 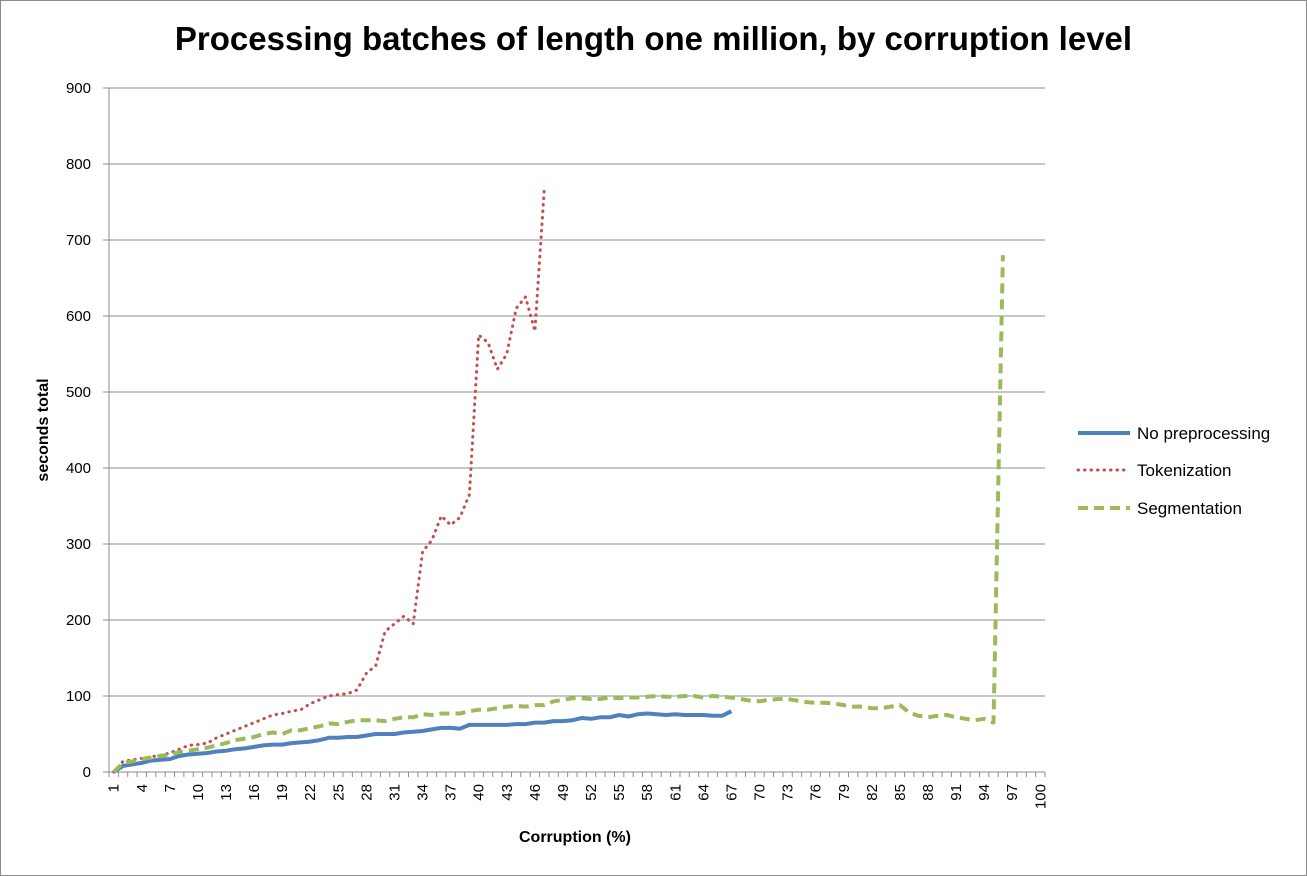 What do you see at coordinates (78, 88) in the screenshot?
I see `y-tick-label: 900` at bounding box center [78, 88].